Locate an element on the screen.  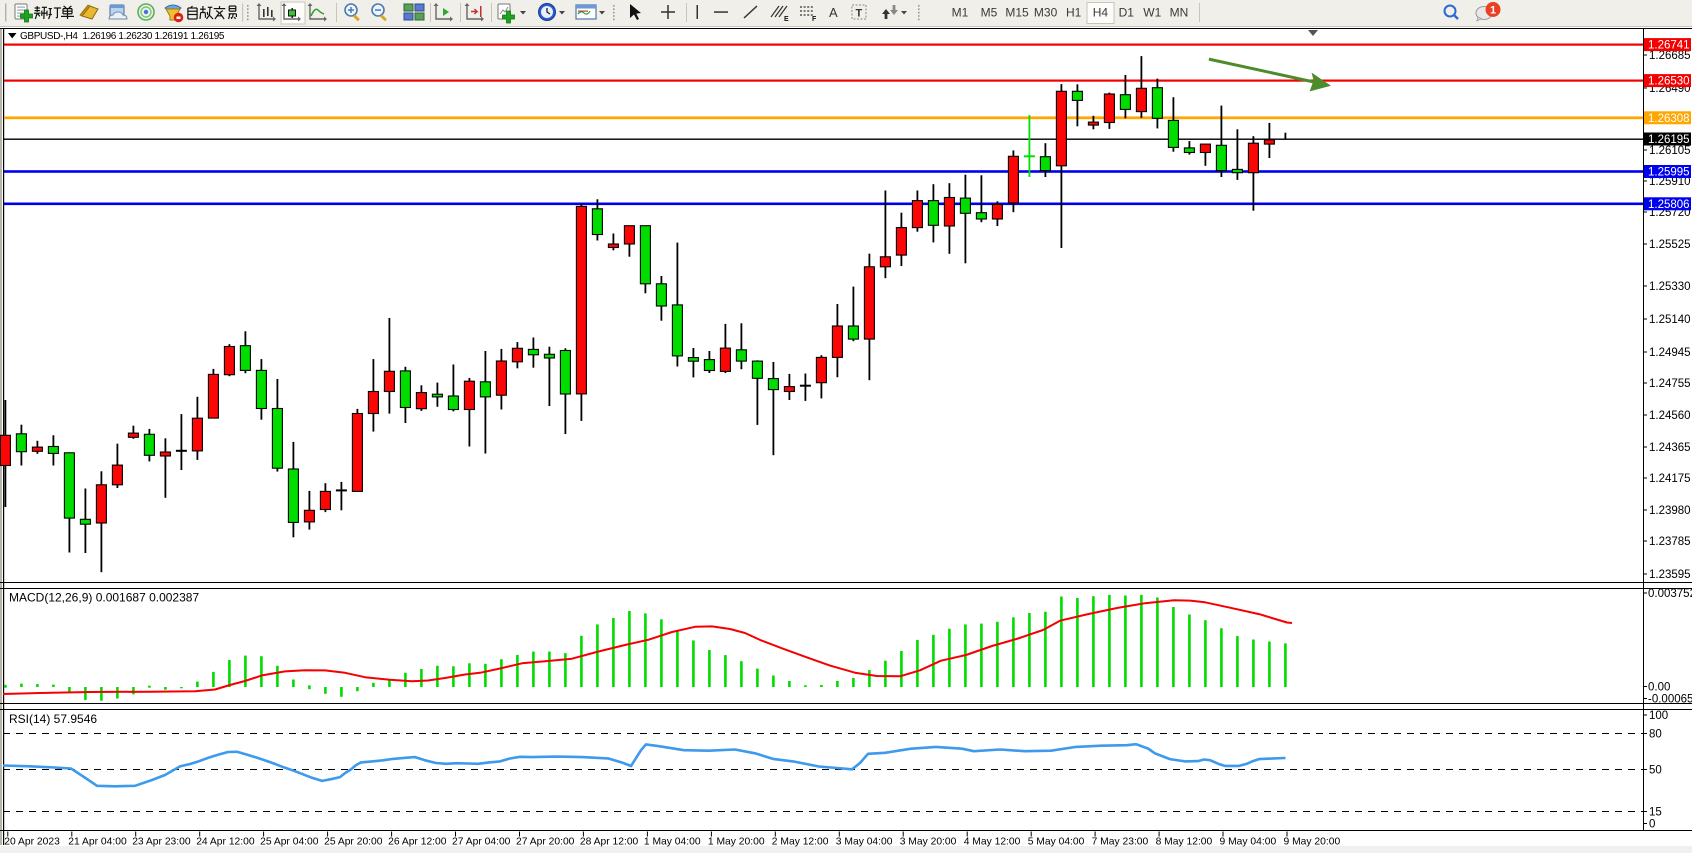
svg-text: M5 is located at coordinates (989, 13).